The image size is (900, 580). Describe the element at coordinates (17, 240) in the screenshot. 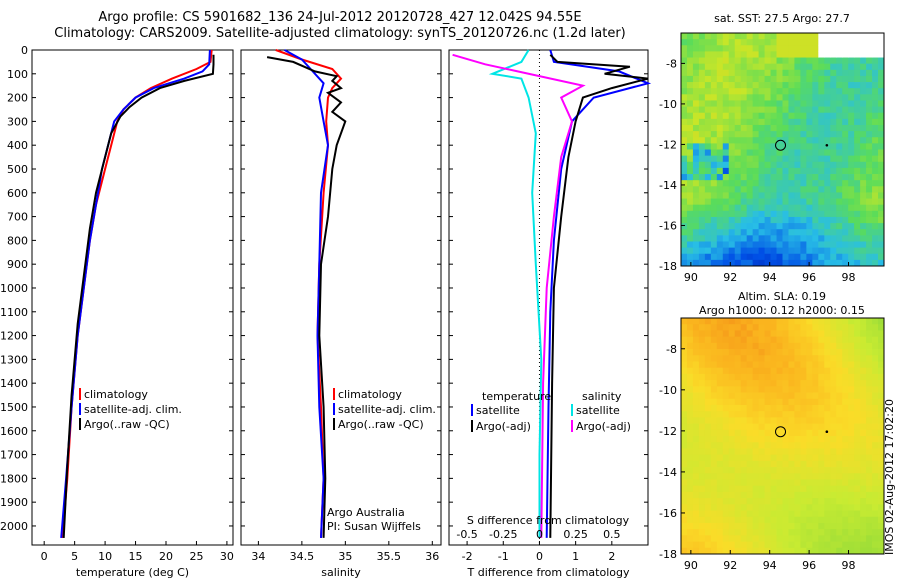

I see `depth-tick-label: 800` at that location.